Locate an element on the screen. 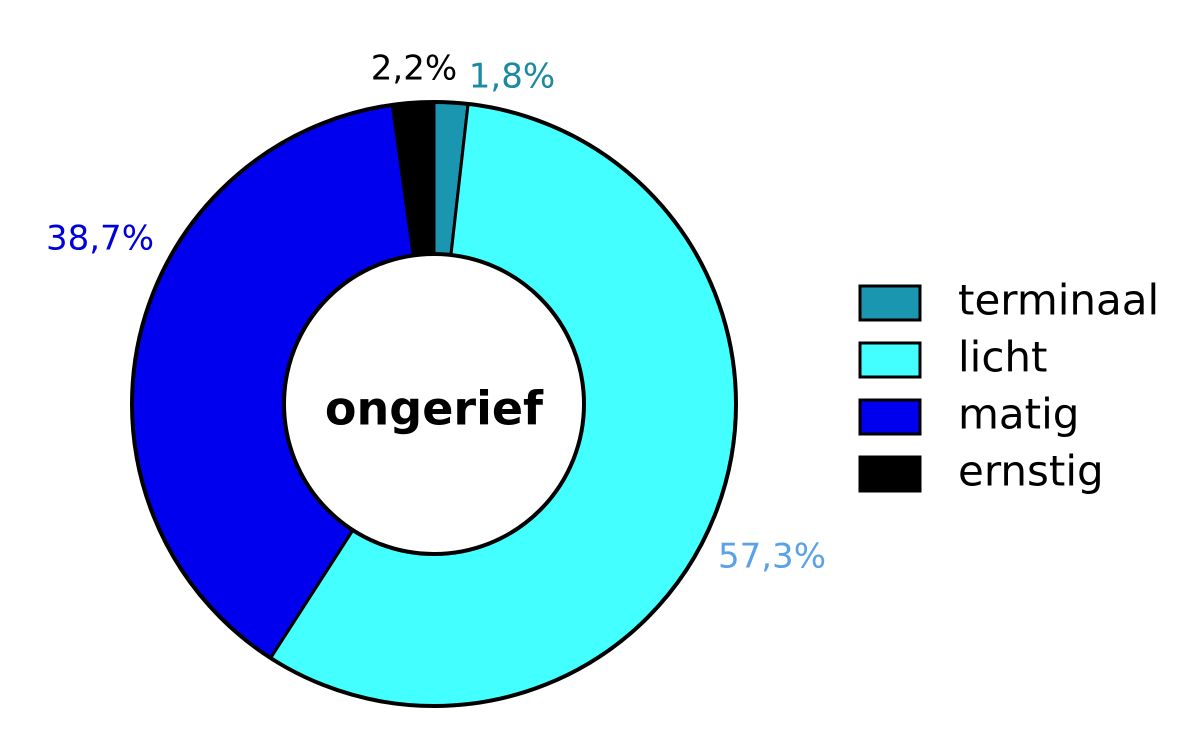 The image size is (1197, 734). value-label-terminaal: 1,8% is located at coordinates (512, 77).